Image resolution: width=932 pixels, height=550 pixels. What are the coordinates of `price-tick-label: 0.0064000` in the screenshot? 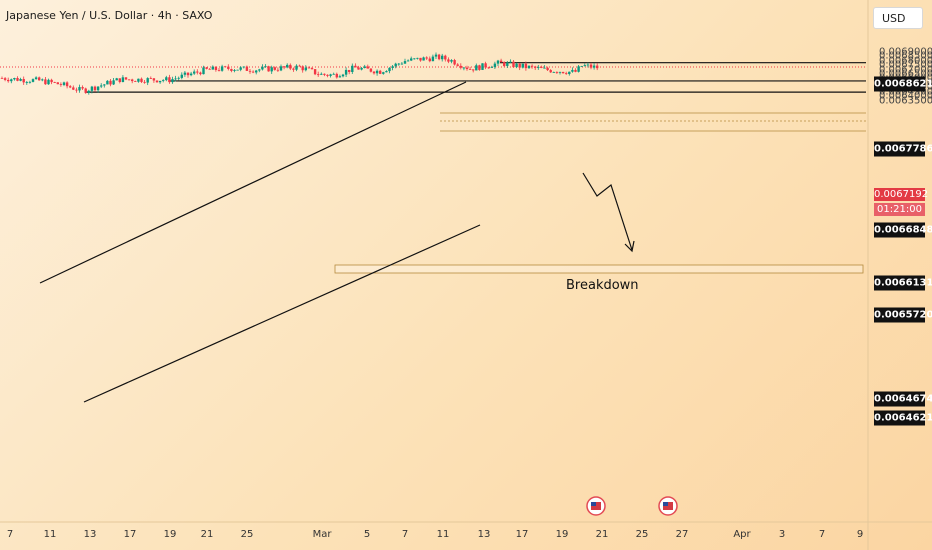 It's located at (905, 96).